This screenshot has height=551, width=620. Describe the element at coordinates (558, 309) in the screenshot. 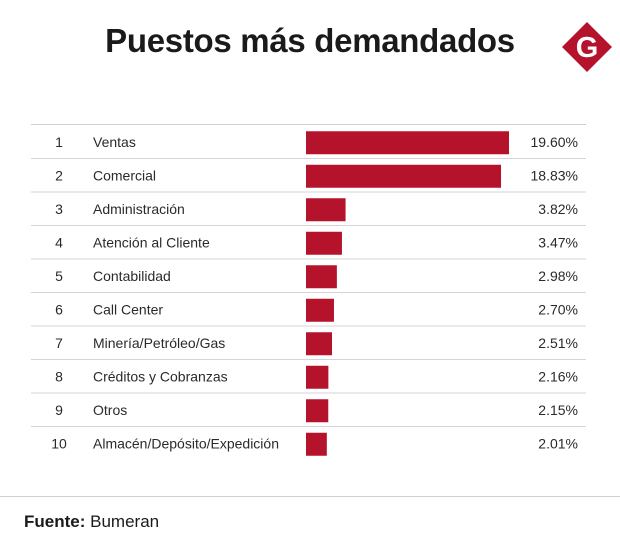

I see `value-label: 2.70%` at that location.